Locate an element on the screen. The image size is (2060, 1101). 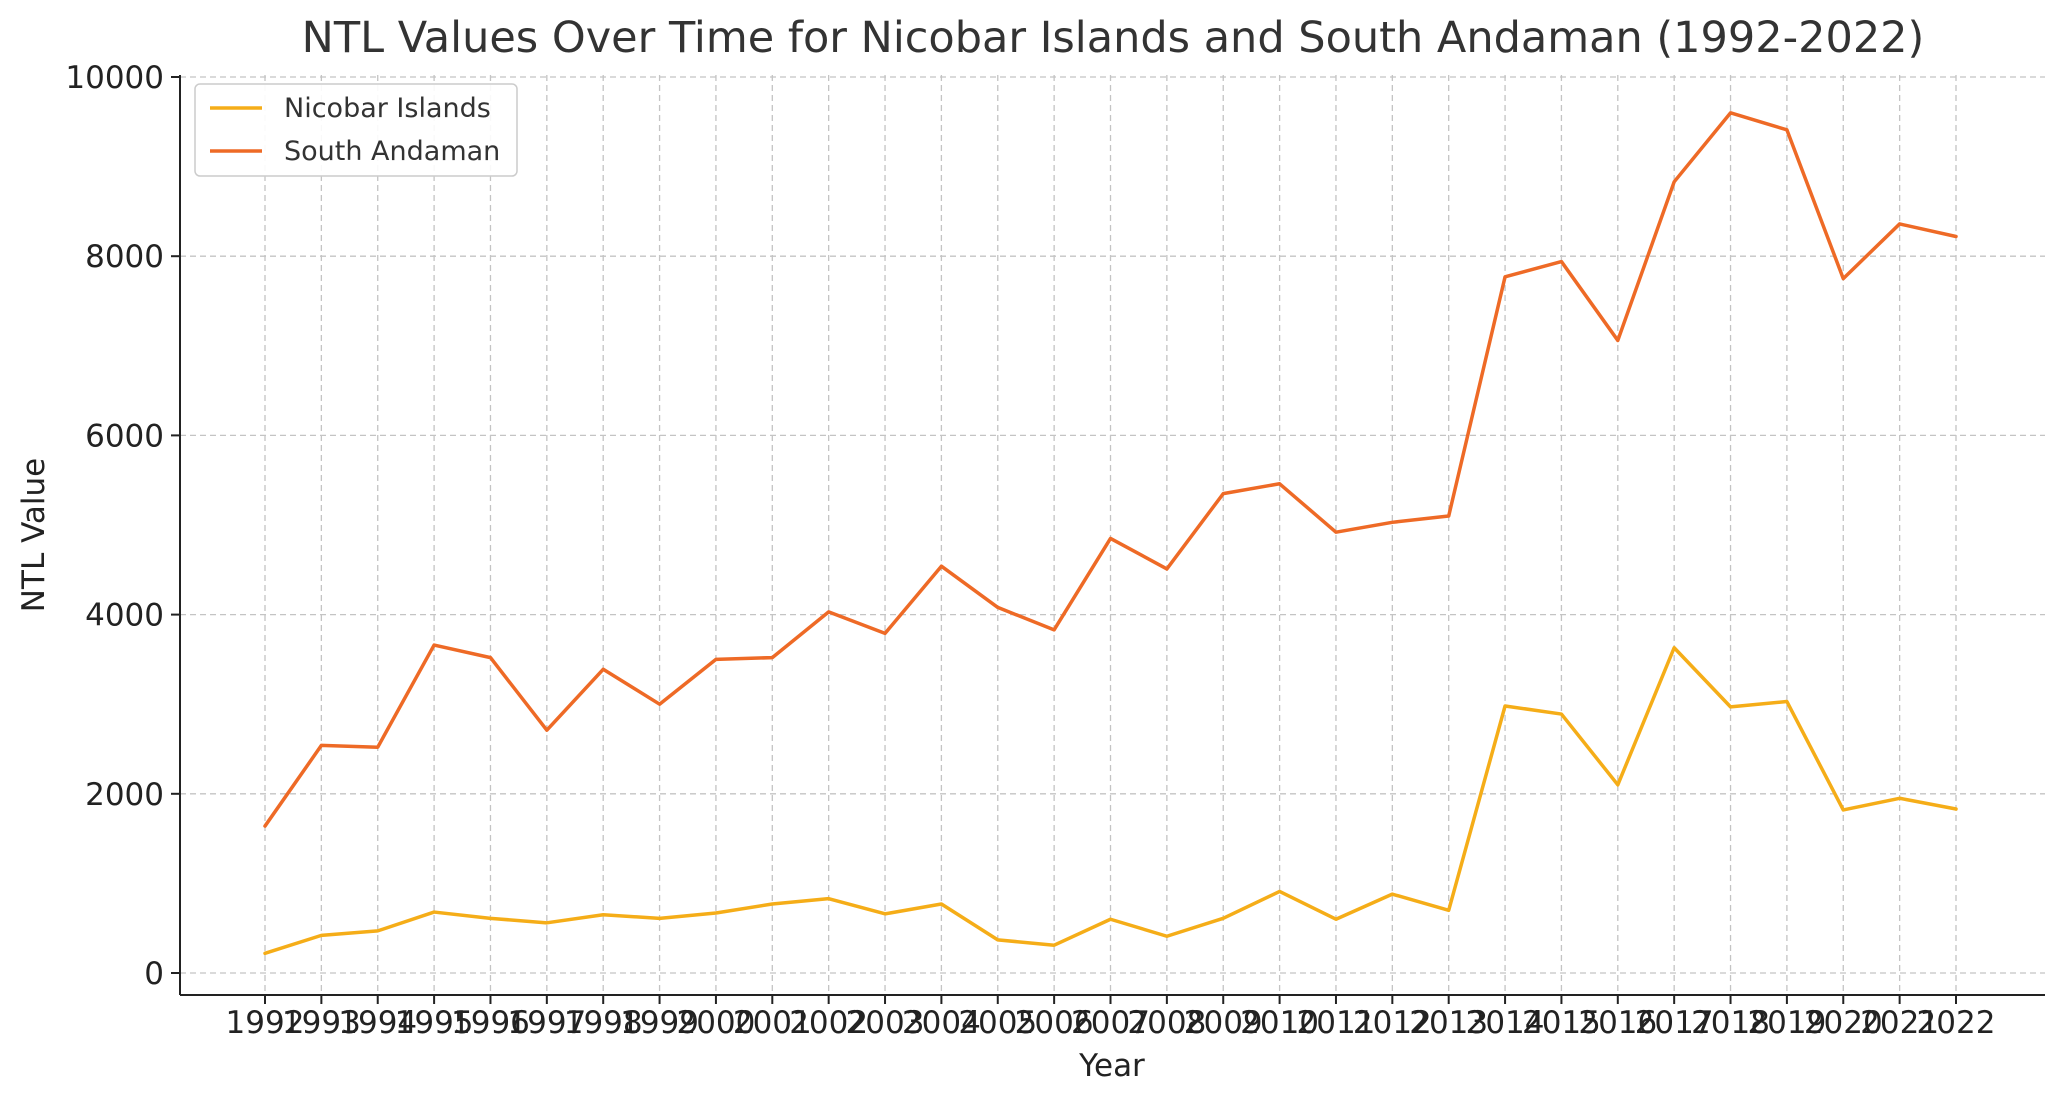
legend: Nicobar Islands South Andaman is located at coordinates (356, 130).